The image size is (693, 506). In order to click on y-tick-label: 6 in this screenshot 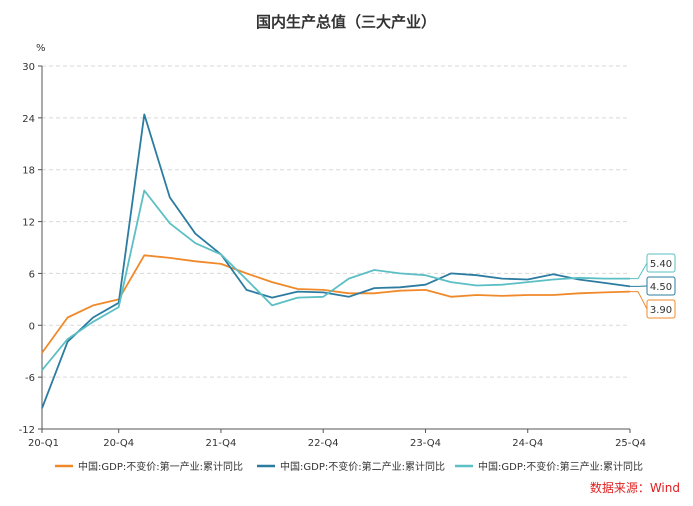, I will do `click(32, 274)`.